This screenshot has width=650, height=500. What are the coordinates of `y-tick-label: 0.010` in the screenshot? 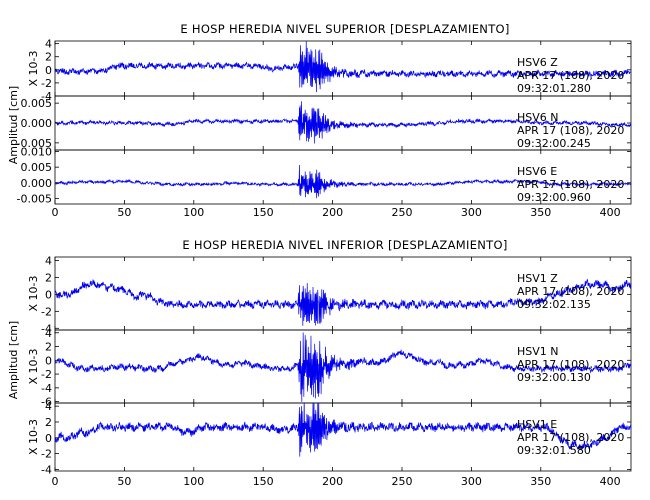 It's located at (37, 152).